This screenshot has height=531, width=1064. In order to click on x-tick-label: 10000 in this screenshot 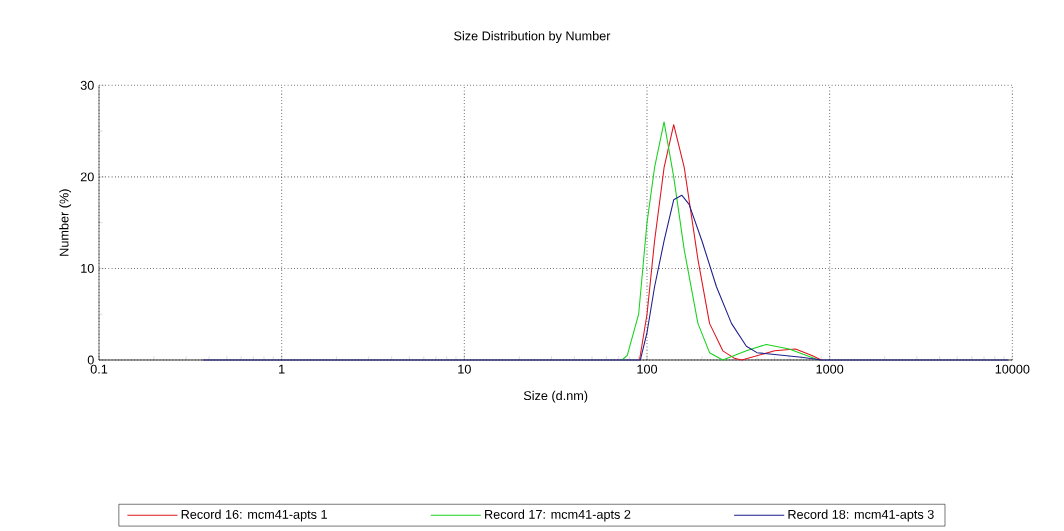, I will do `click(1012, 369)`.